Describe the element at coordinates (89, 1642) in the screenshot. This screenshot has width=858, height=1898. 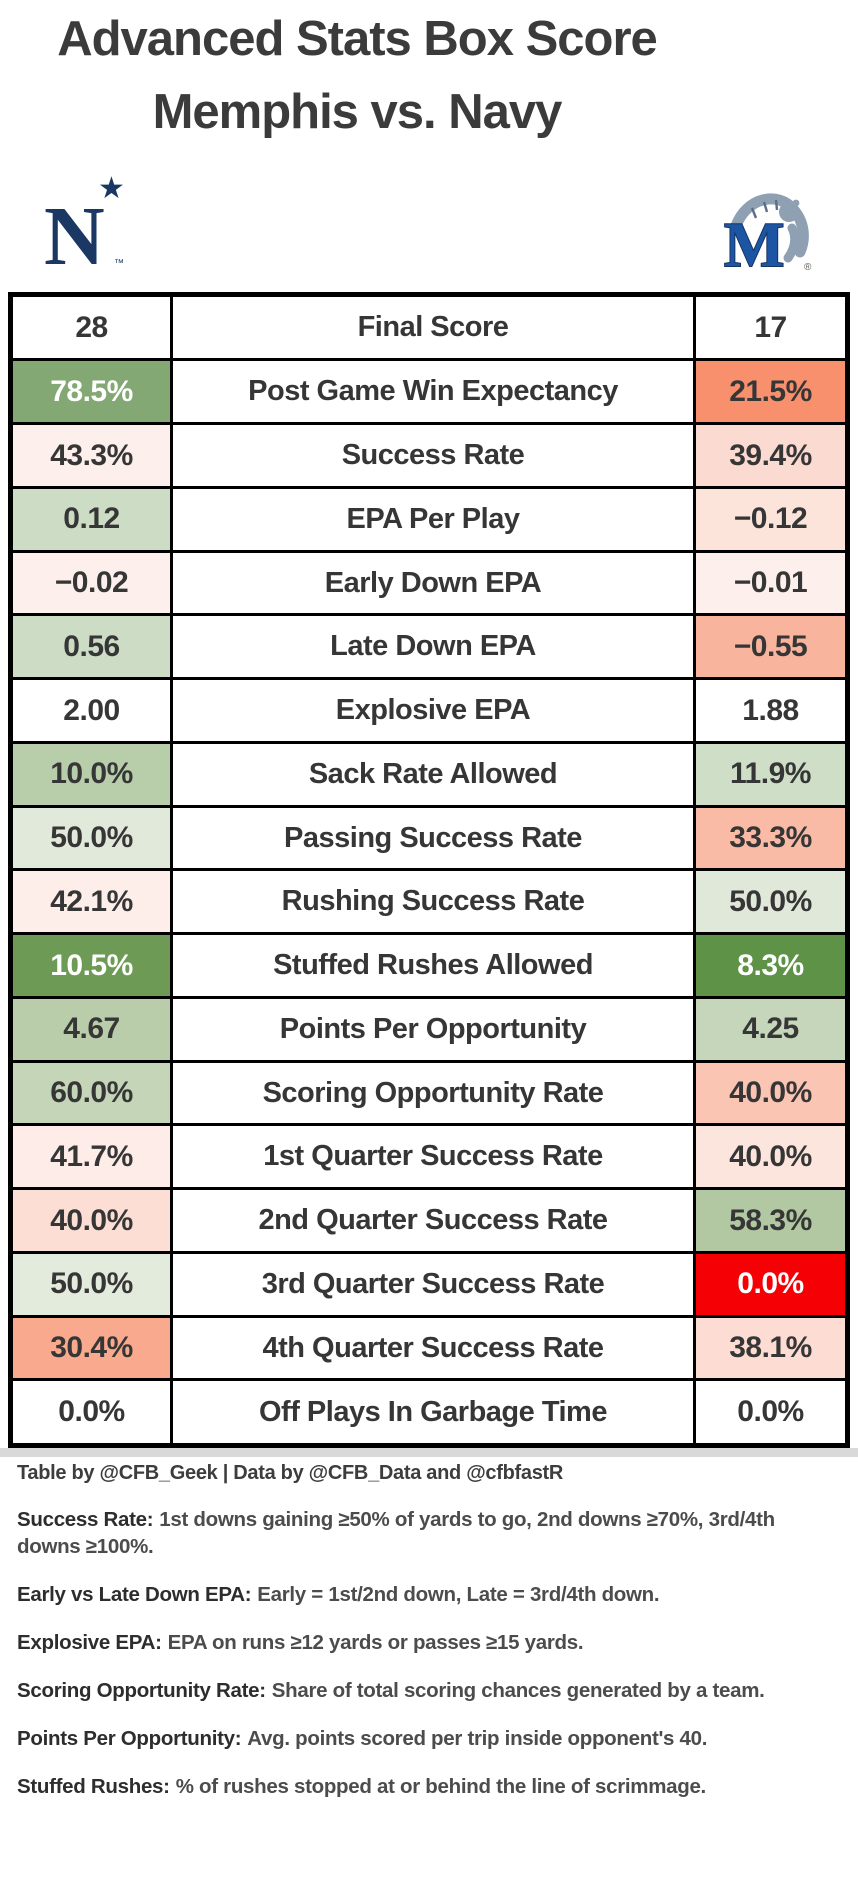
I see `definition-term: Explosive EPA:` at that location.